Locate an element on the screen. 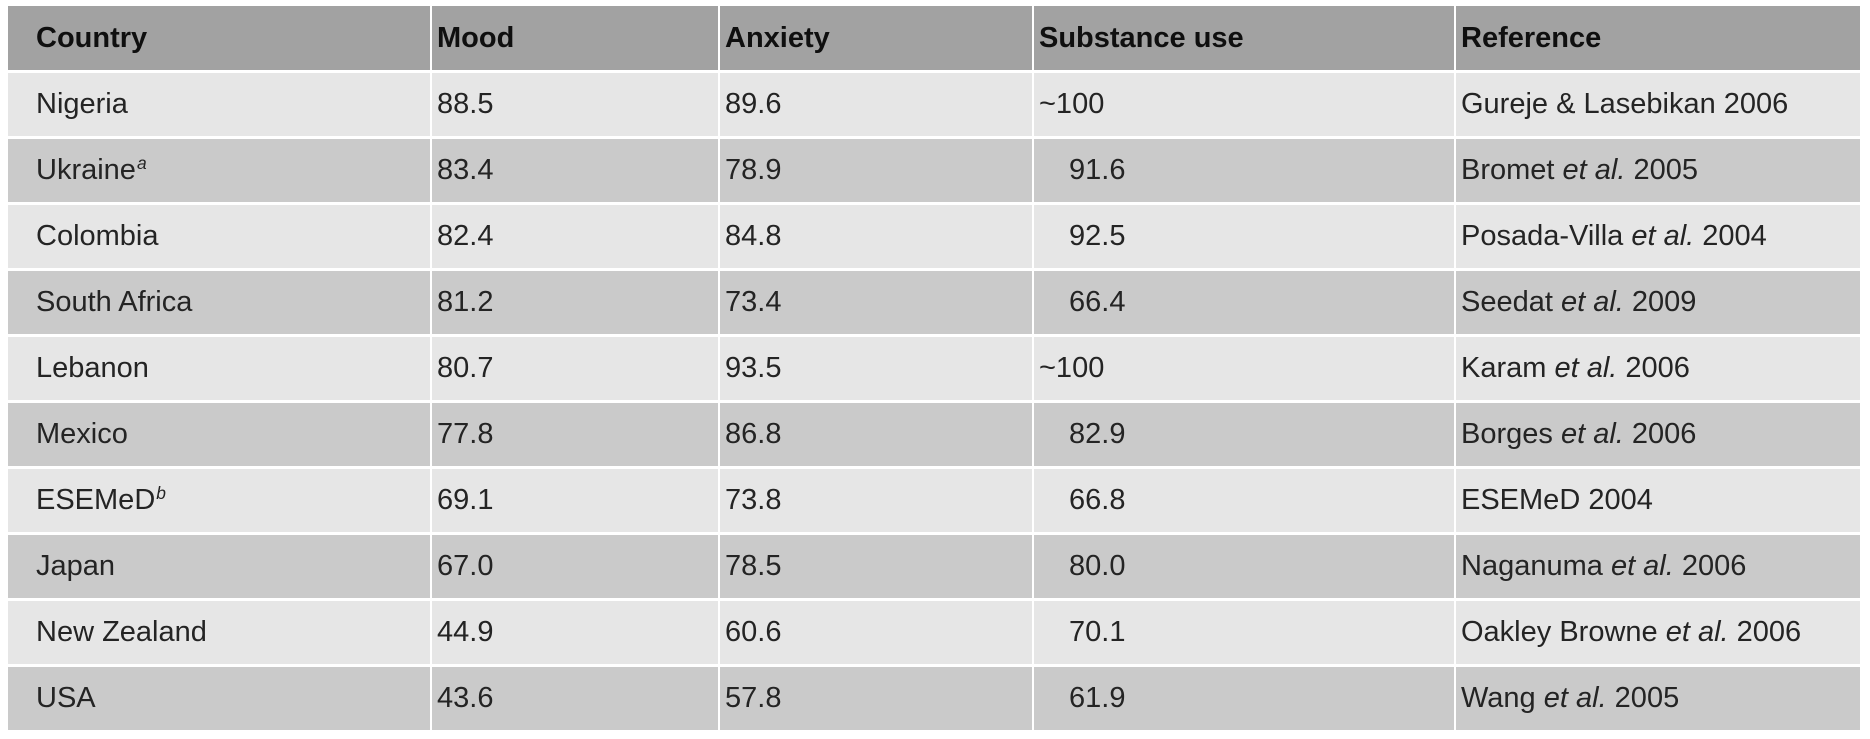 The height and width of the screenshot is (739, 1870). cell-mood: 81.2 is located at coordinates (575, 302).